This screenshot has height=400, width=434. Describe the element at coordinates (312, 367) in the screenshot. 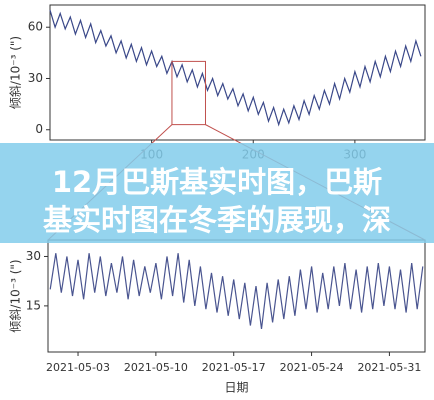

I see `x-tick-label: 2021-05-24` at that location.